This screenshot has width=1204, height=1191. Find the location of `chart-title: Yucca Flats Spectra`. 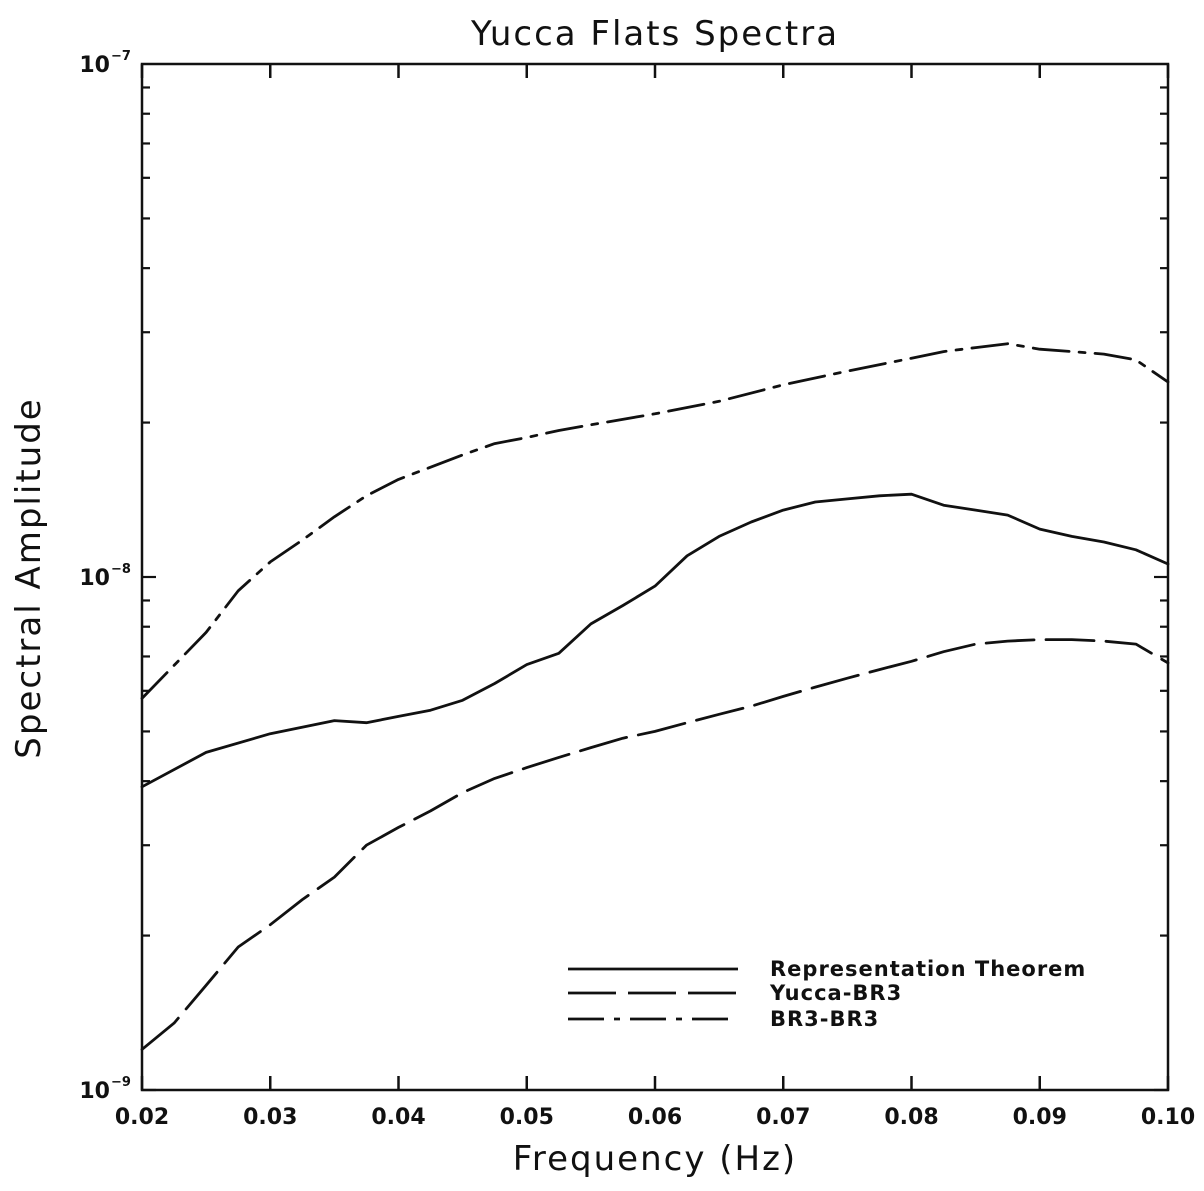

chart-title: Yucca Flats Spectra is located at coordinates (654, 34).